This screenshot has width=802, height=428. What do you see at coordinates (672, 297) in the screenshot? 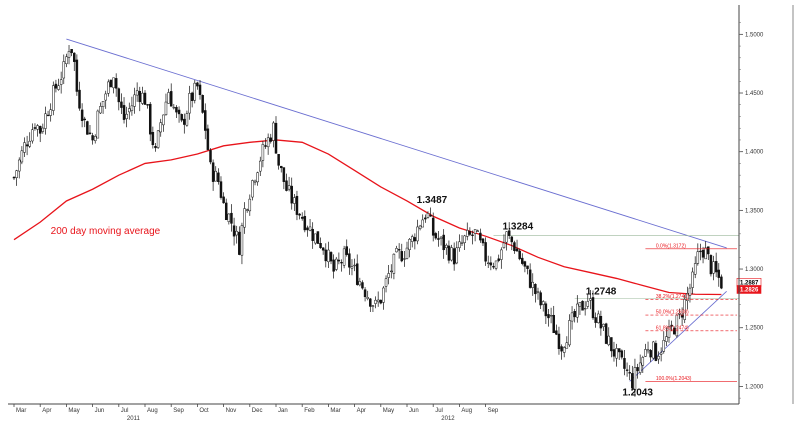
I see `fibonacci-level-label: 38.2%(1.2741)` at bounding box center [672, 297].